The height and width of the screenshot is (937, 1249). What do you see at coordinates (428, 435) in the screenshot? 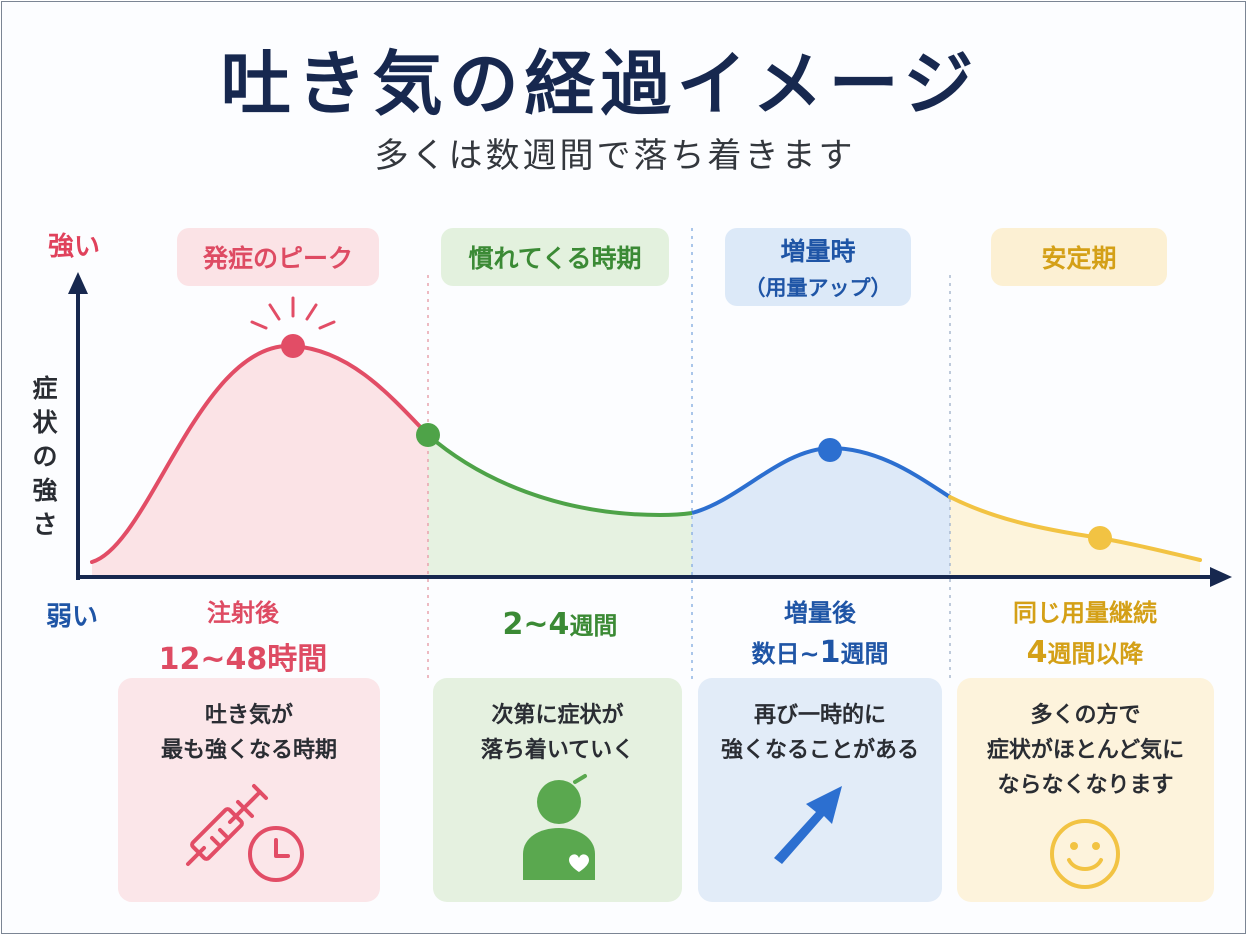
I see `transition-point` at bounding box center [428, 435].